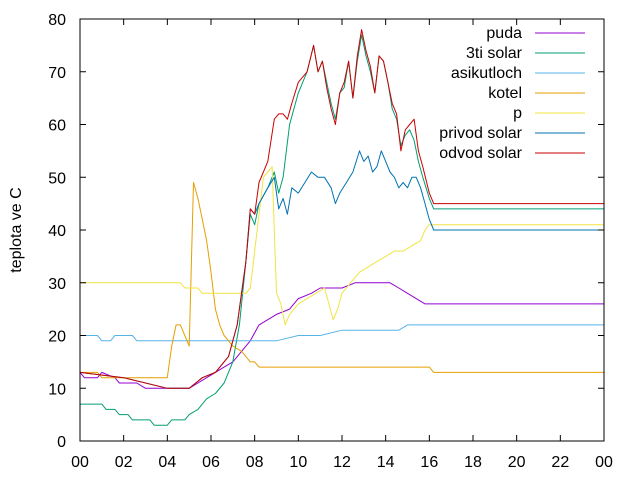  What do you see at coordinates (255, 462) in the screenshot?
I see `x-tick-label: 08` at bounding box center [255, 462].